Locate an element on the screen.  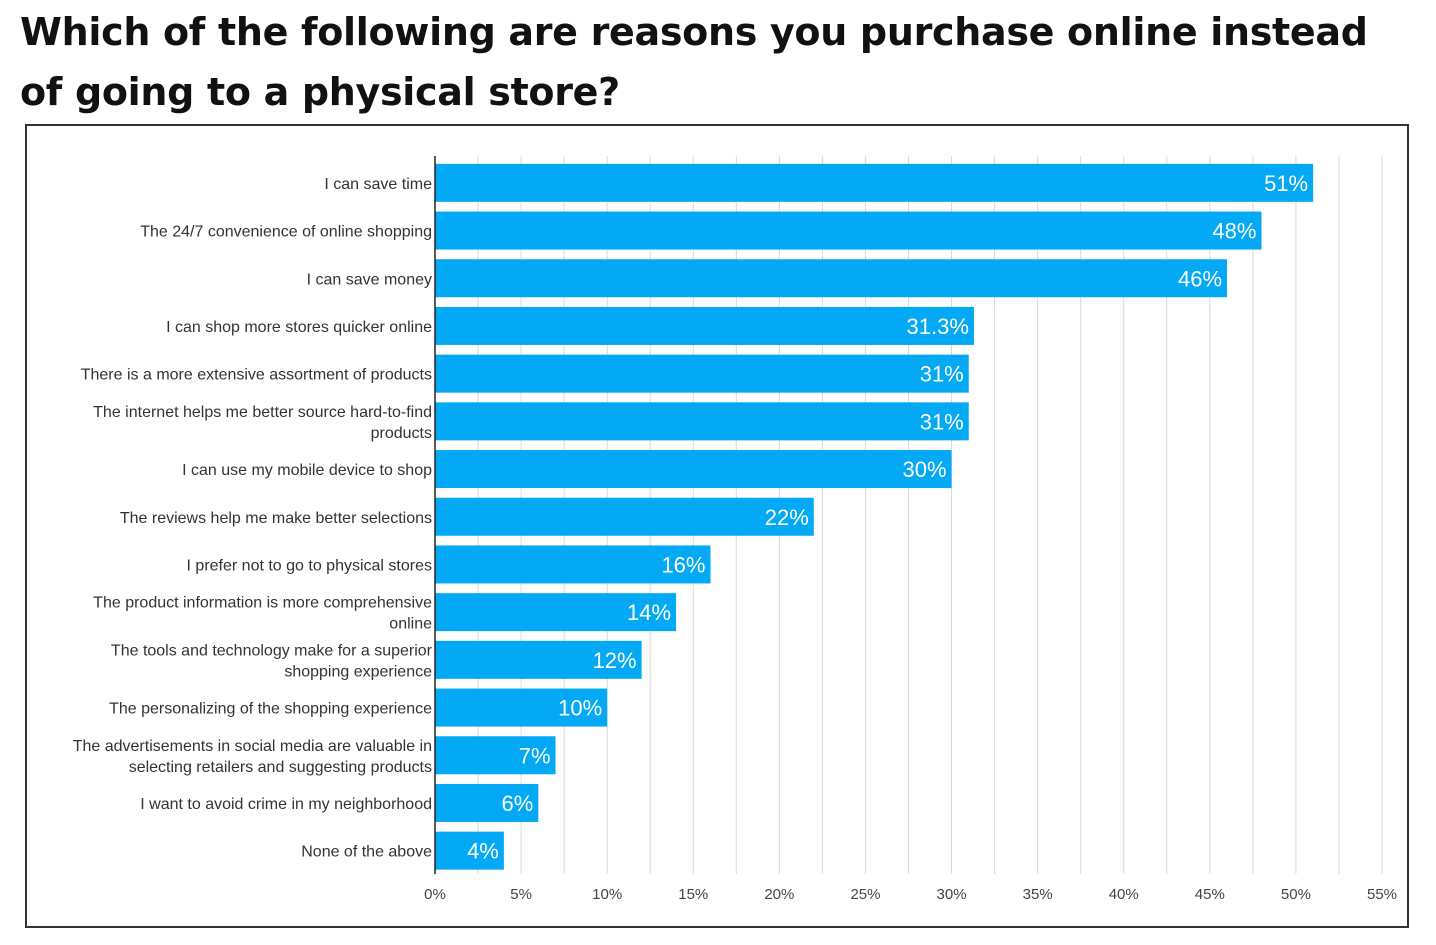
bar-value-label: 51% is located at coordinates (1286, 183).